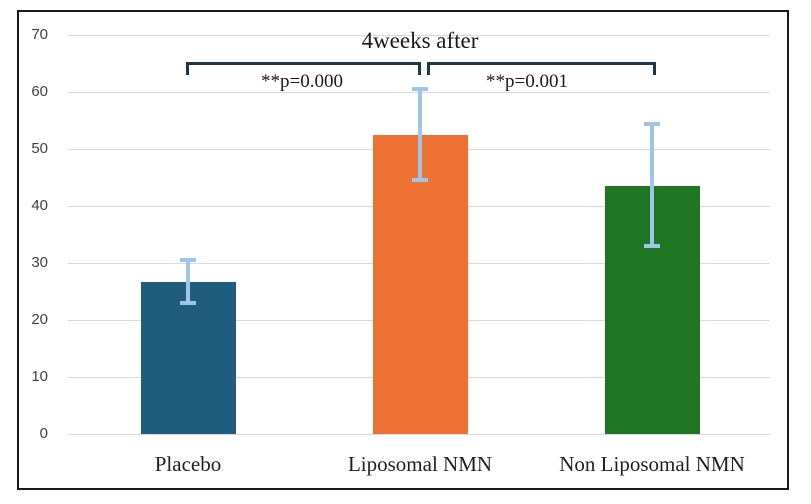 This screenshot has height=504, width=811. What do you see at coordinates (420, 180) in the screenshot?
I see `error-cap-low-liposomal-nmn` at bounding box center [420, 180].